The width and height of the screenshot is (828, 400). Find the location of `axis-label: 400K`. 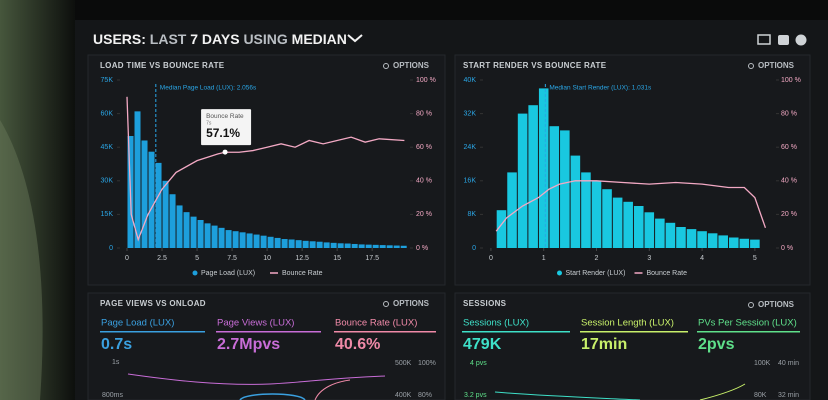

axis-label: 400K is located at coordinates (403, 395).